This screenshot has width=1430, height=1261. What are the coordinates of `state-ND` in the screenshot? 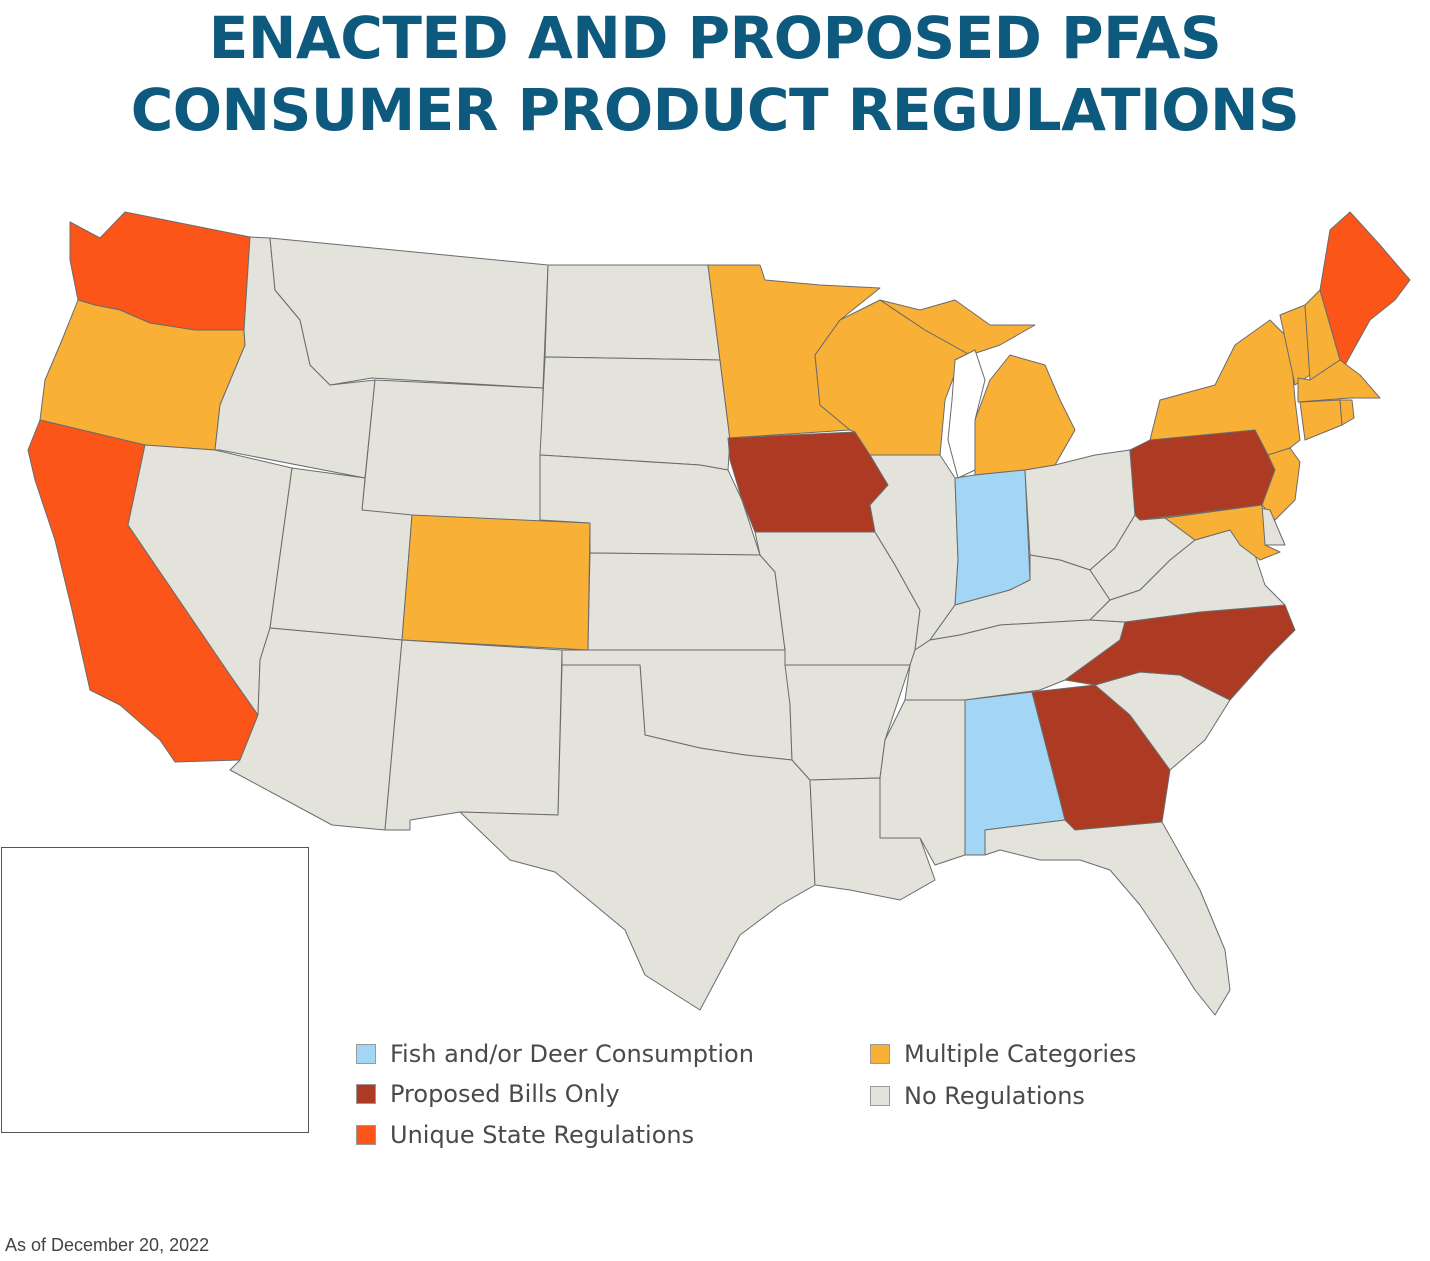 It's located at (632, 312).